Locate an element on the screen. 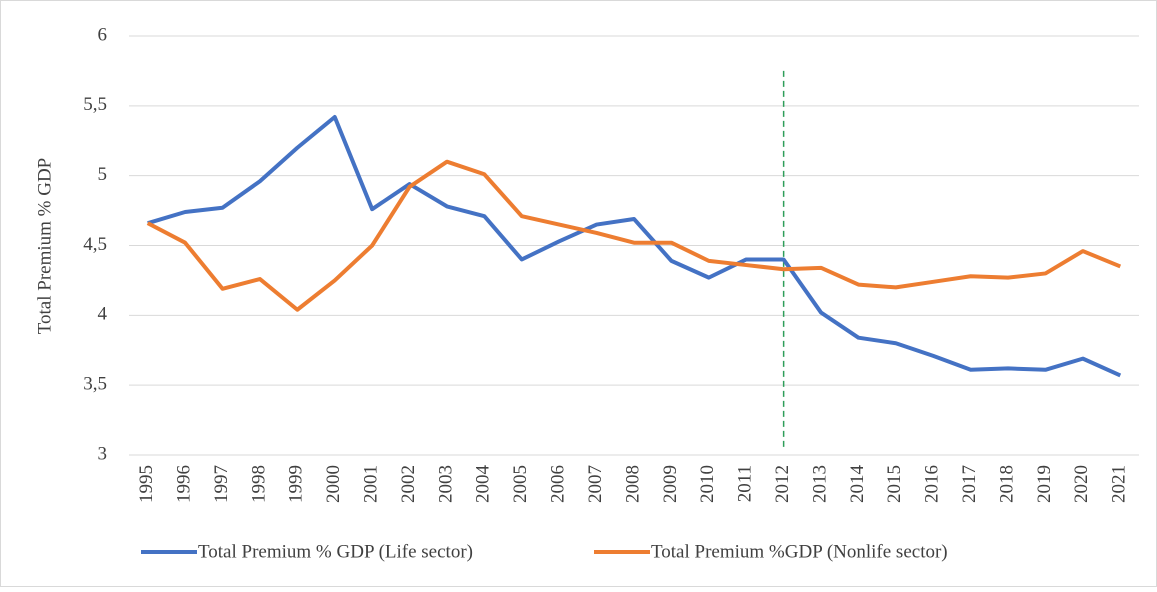  y-tick-label: 5 is located at coordinates (103, 174).